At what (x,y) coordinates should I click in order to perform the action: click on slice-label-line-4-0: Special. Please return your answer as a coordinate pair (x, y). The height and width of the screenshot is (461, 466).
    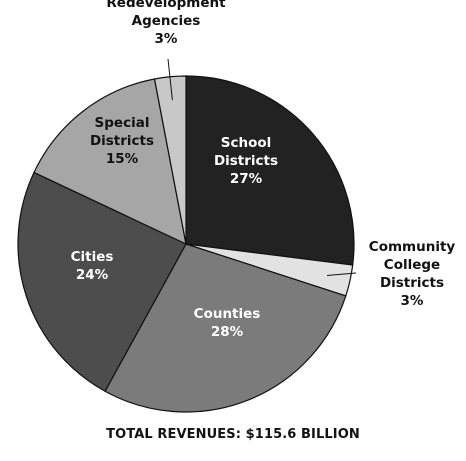
    Looking at the image, I should click on (122, 123).